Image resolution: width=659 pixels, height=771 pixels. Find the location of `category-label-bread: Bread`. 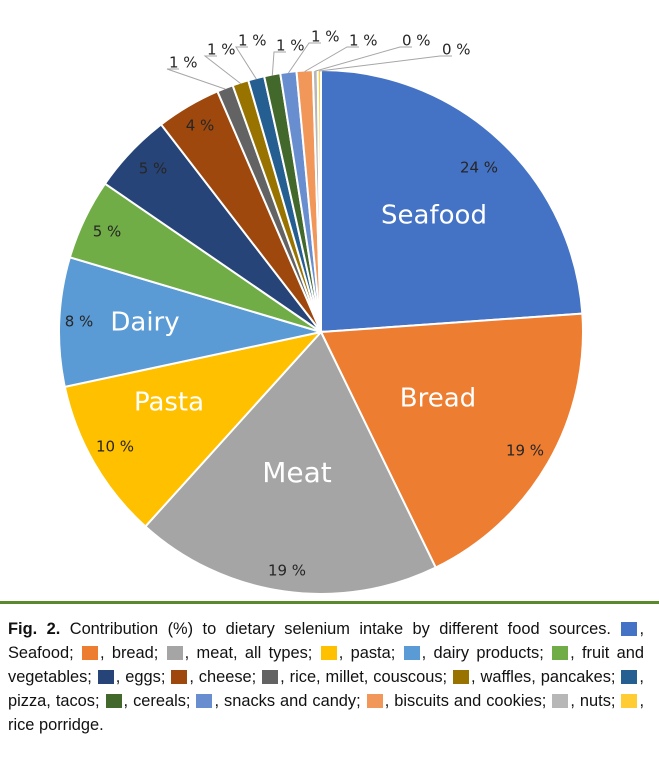

category-label-bread: Bread is located at coordinates (438, 399).